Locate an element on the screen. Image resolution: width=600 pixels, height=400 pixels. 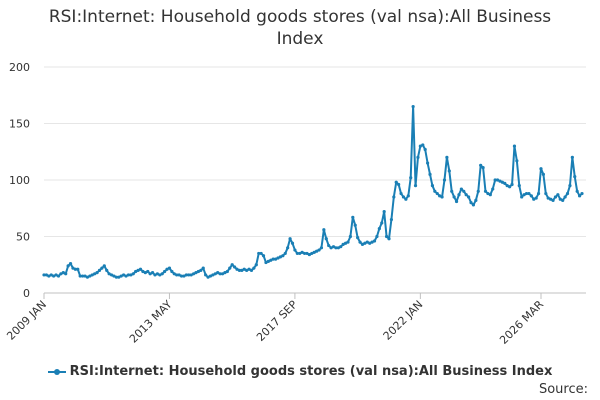
x-tick-label: 2009 JAN is located at coordinates (26, 320).